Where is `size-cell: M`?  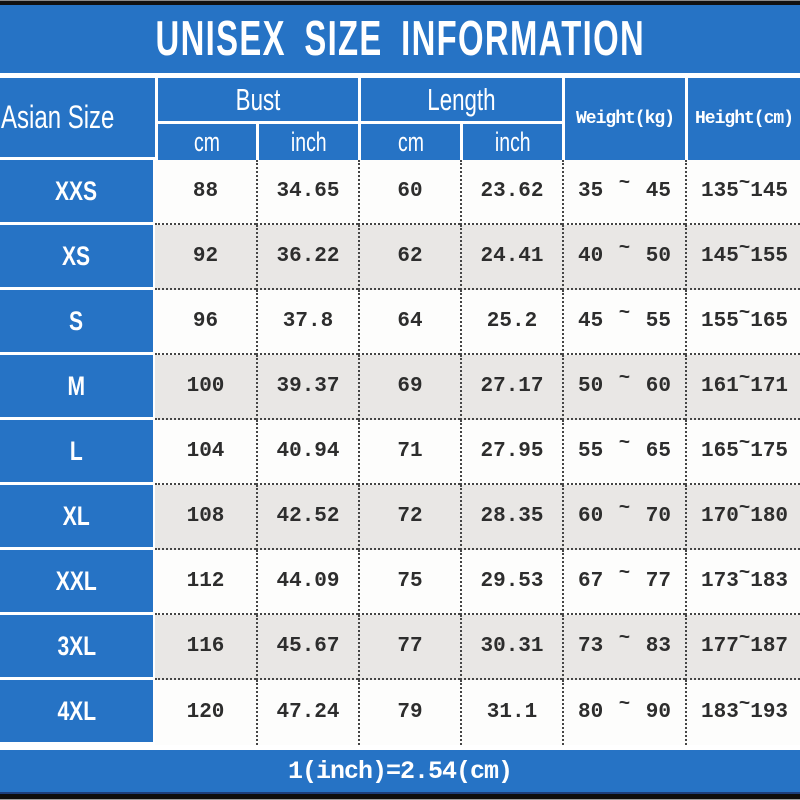
size-cell: M is located at coordinates (77, 387).